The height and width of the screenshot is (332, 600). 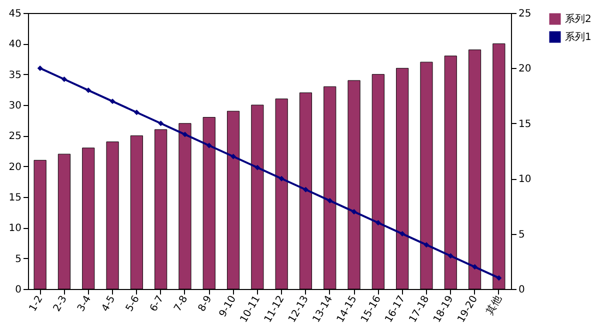 I want to click on x-tick-label: 1-2, so click(x=37, y=304).